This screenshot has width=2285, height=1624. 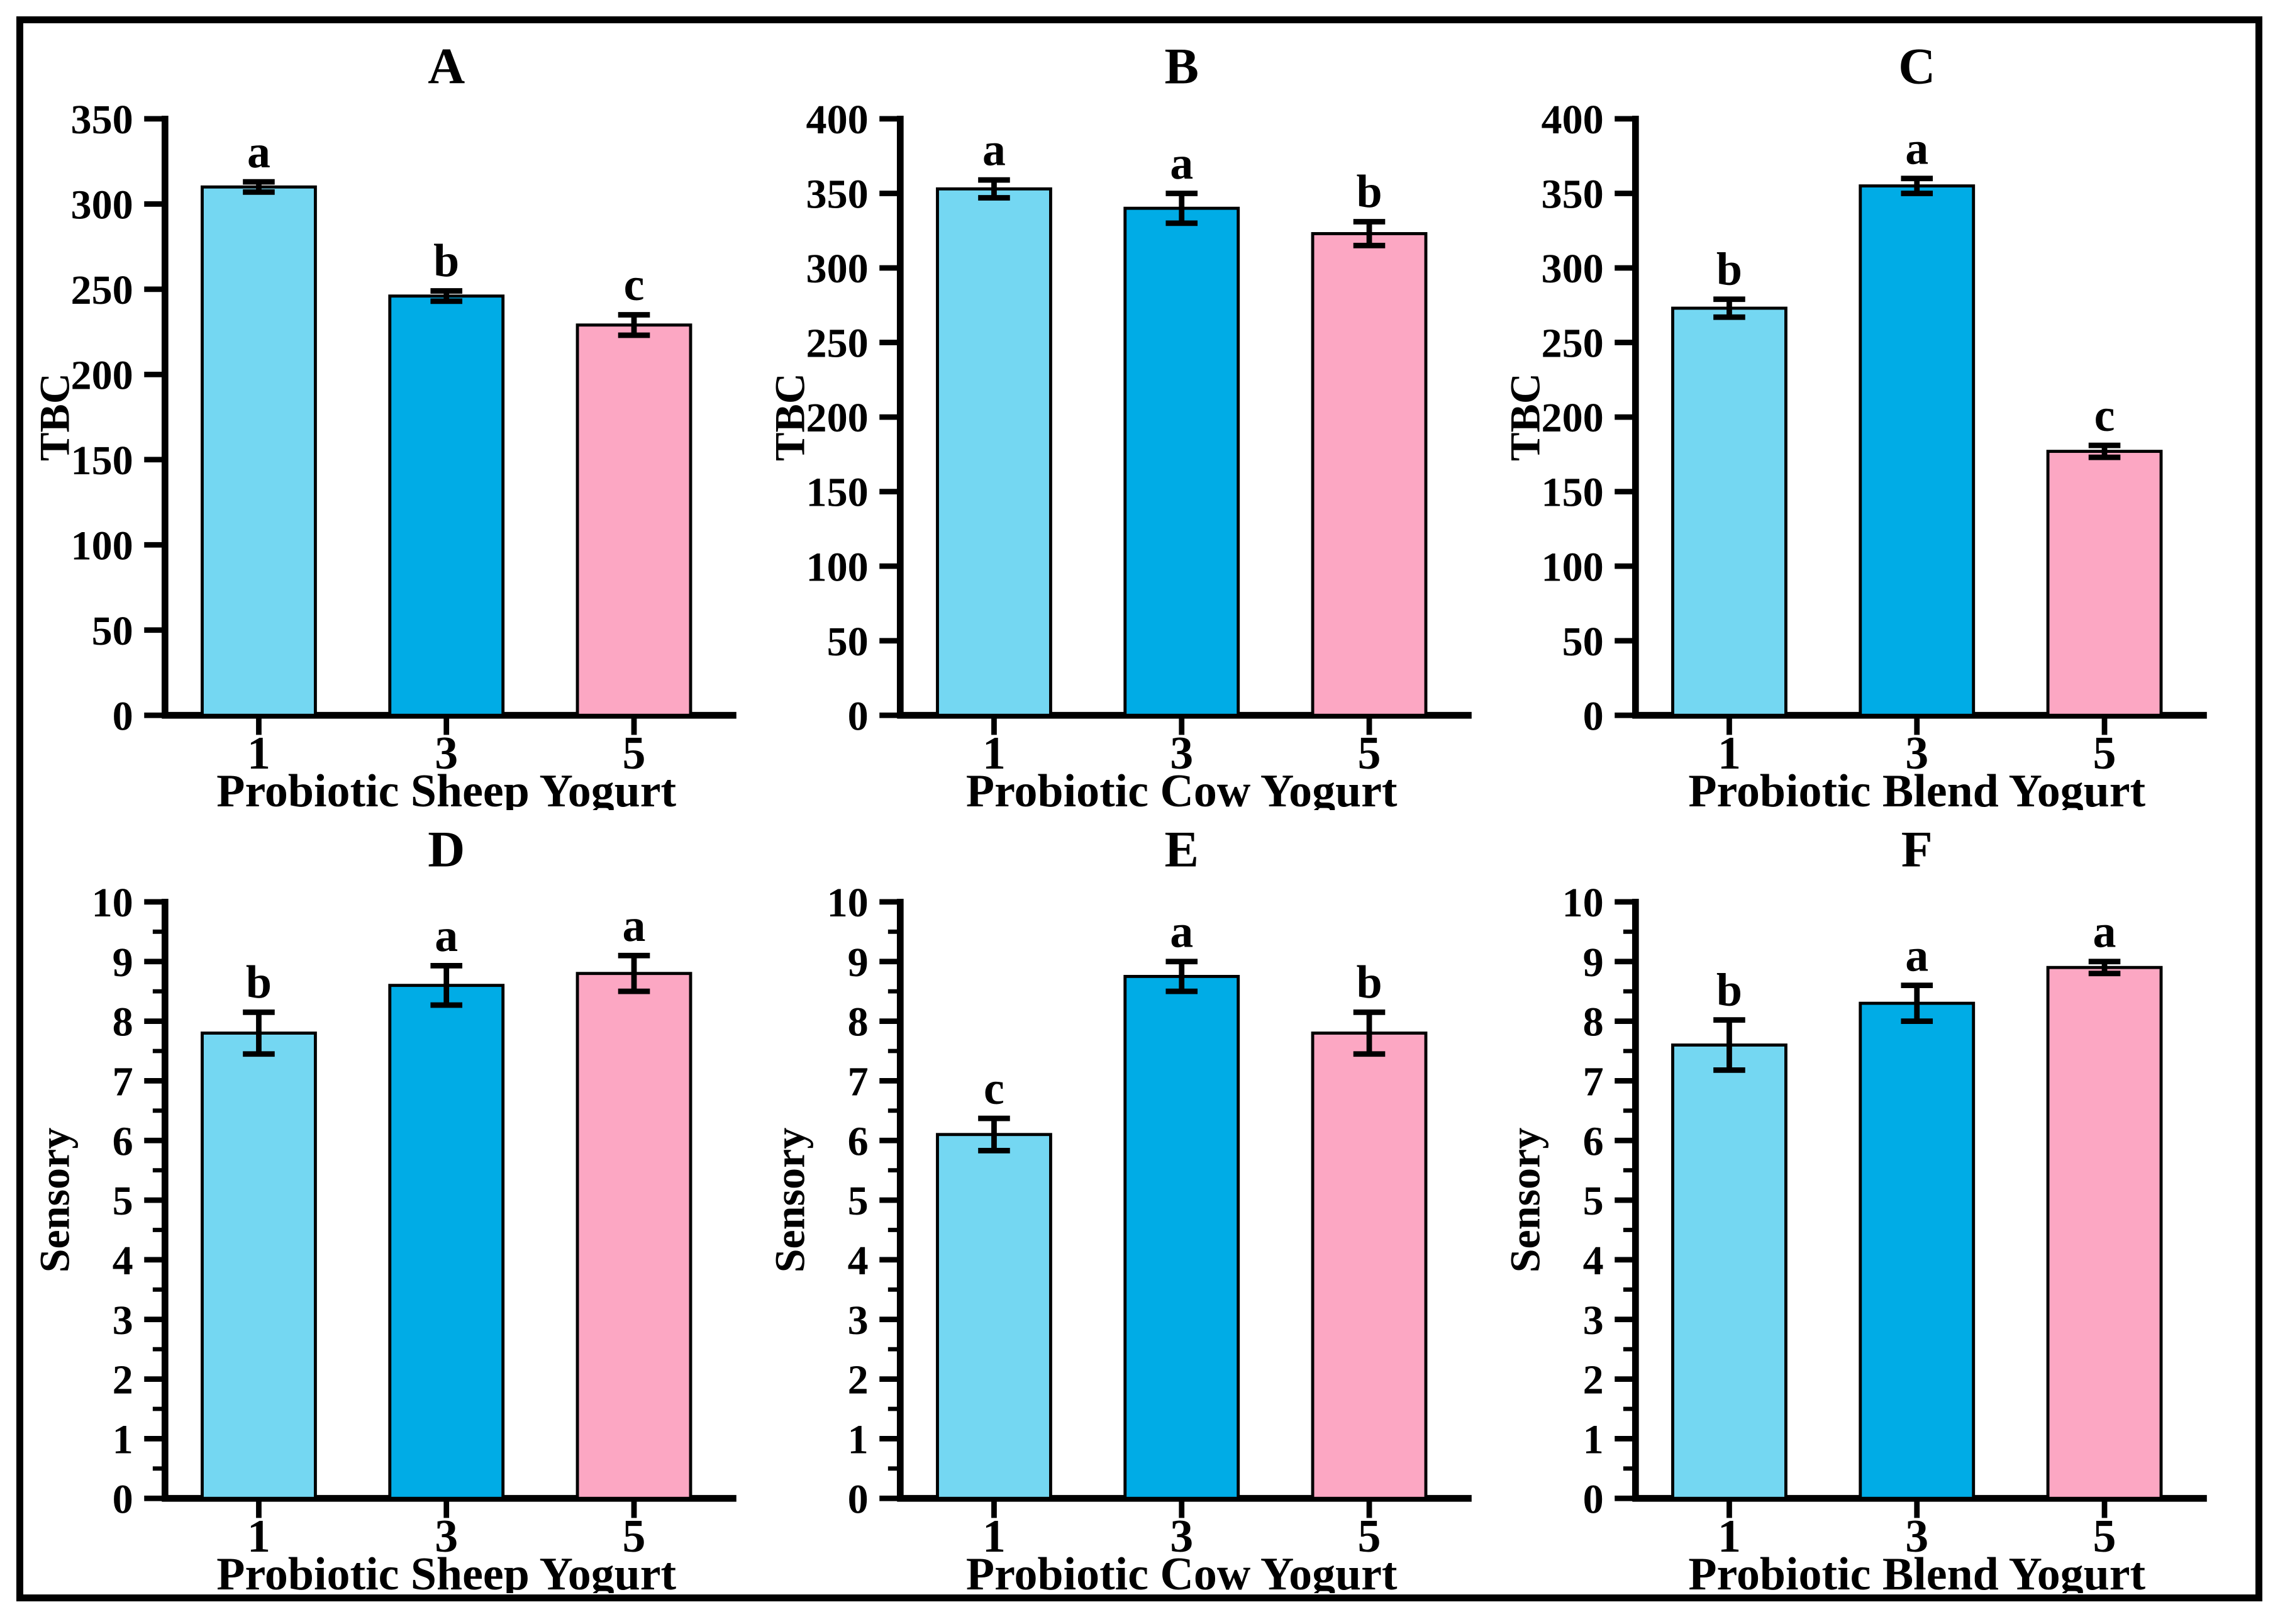 What do you see at coordinates (1182, 1571) in the screenshot?
I see `x-axis-label: Probiotic Cow Yogurt` at bounding box center [1182, 1571].